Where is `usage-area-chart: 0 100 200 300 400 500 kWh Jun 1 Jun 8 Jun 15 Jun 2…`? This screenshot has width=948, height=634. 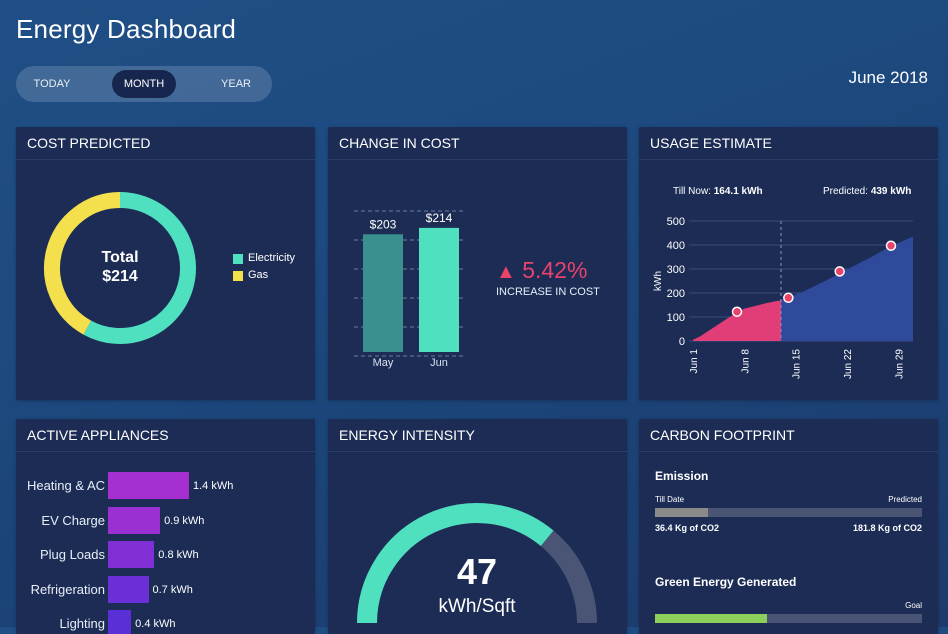 usage-area-chart: 0 100 200 300 400 500 kWh Jun 1 Jun 8 Jun 15 Jun 2… is located at coordinates (783, 297).